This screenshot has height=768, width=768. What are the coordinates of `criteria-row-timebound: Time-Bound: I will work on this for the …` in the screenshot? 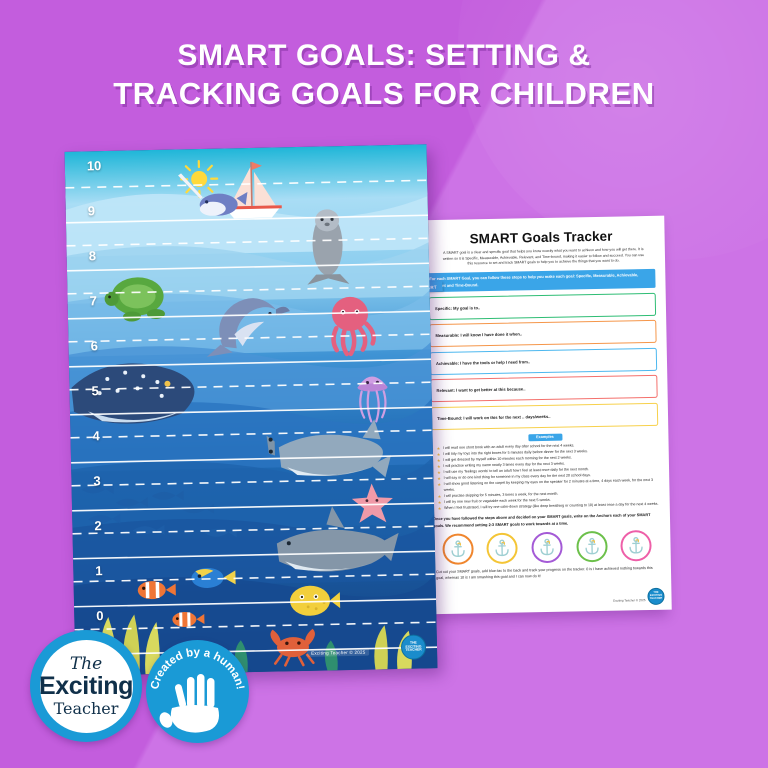 It's located at (544, 416).